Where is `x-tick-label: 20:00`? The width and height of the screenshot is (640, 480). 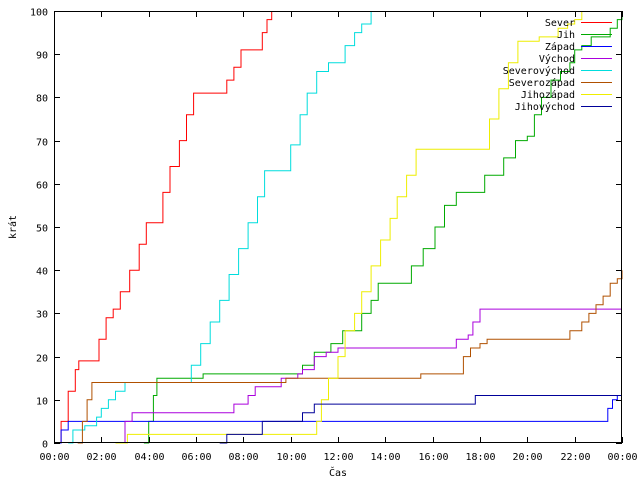
x-tick-label: 20:00 is located at coordinates (527, 457).